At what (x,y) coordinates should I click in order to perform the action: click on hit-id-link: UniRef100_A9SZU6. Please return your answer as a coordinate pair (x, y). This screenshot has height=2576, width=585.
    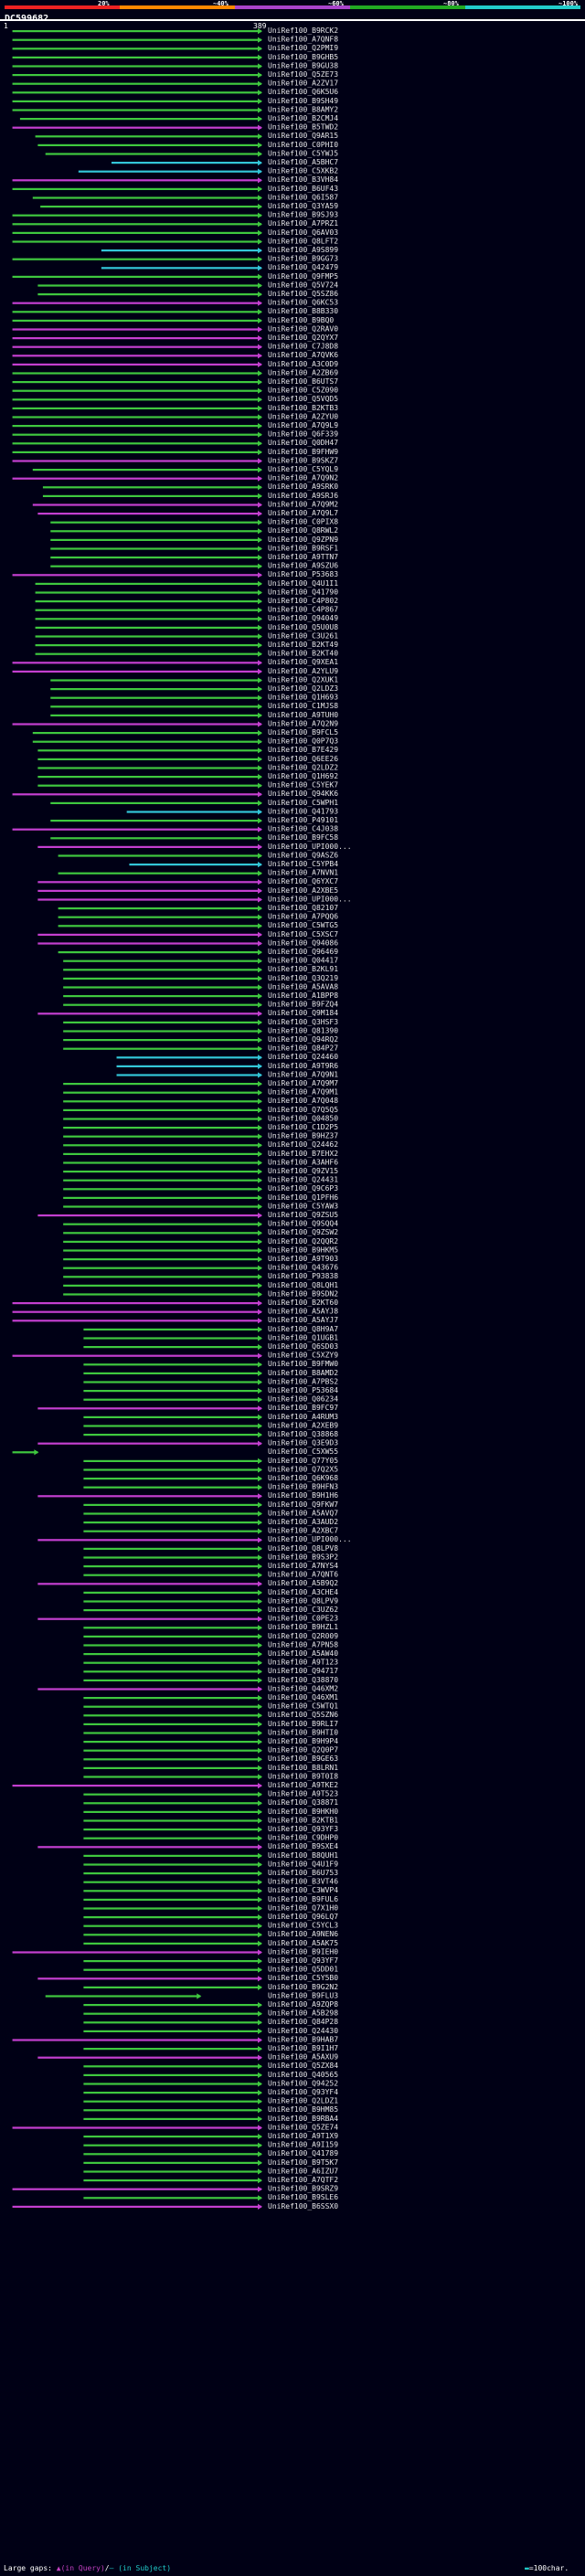
    Looking at the image, I should click on (303, 566).